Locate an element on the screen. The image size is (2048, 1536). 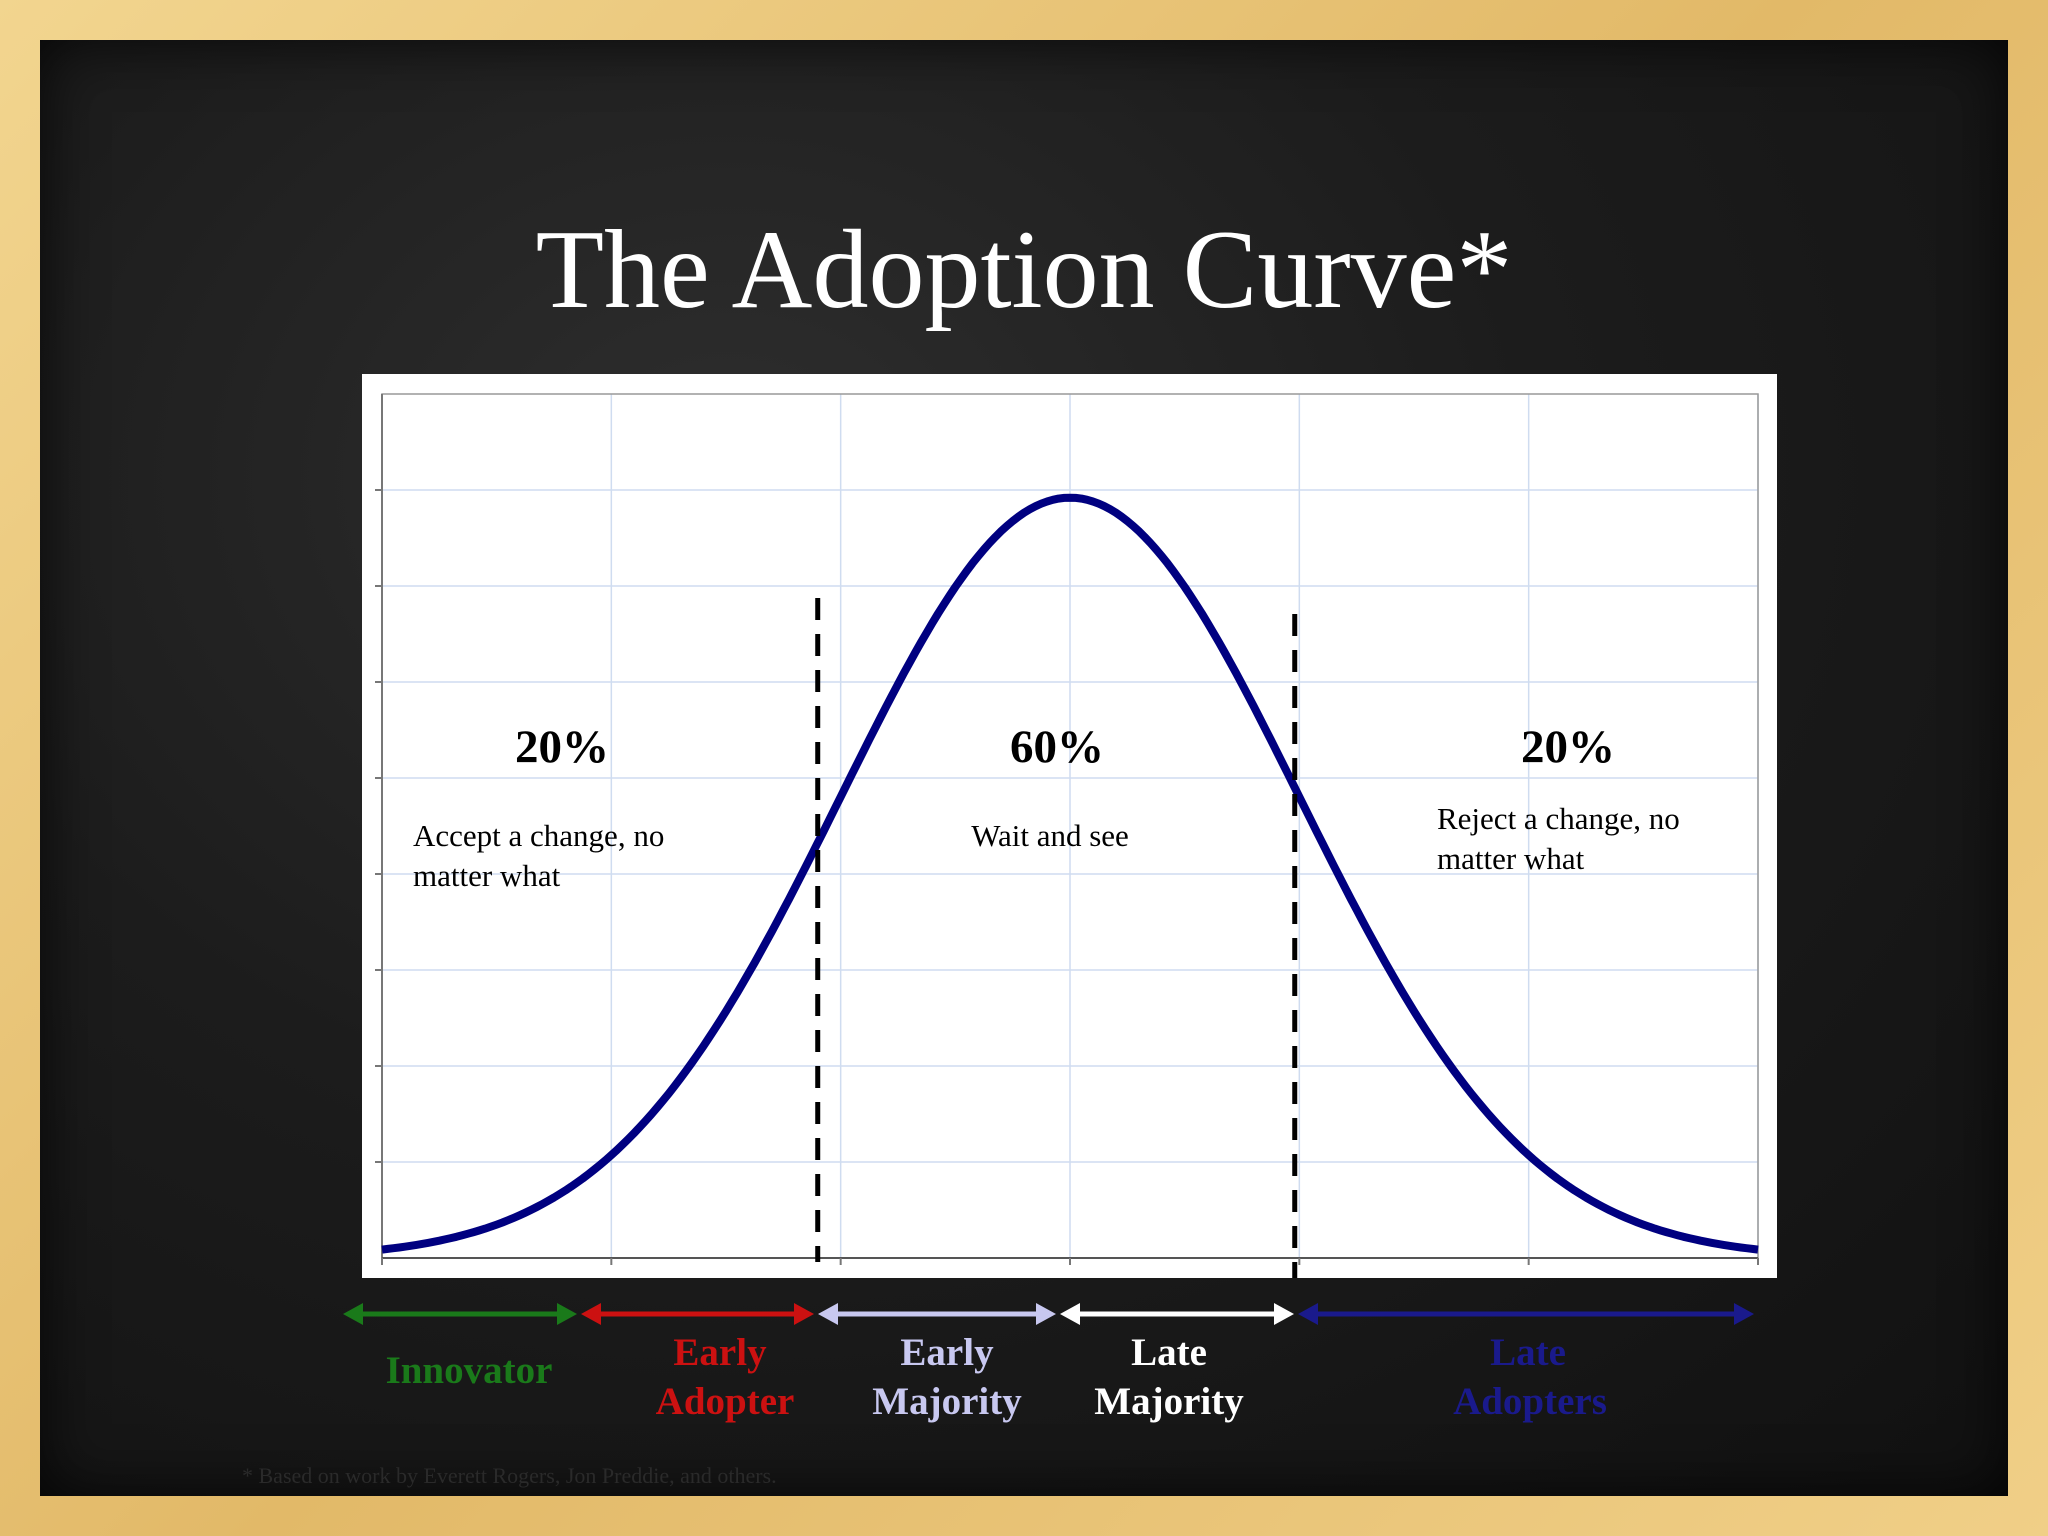
stage-label-early-adopter-1: Early is located at coordinates (720, 1352).